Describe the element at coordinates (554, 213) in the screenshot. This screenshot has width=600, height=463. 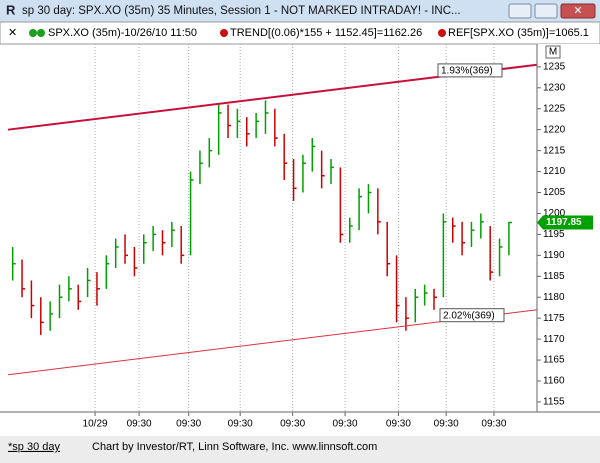
I see `y-tick-label: 1200` at that location.